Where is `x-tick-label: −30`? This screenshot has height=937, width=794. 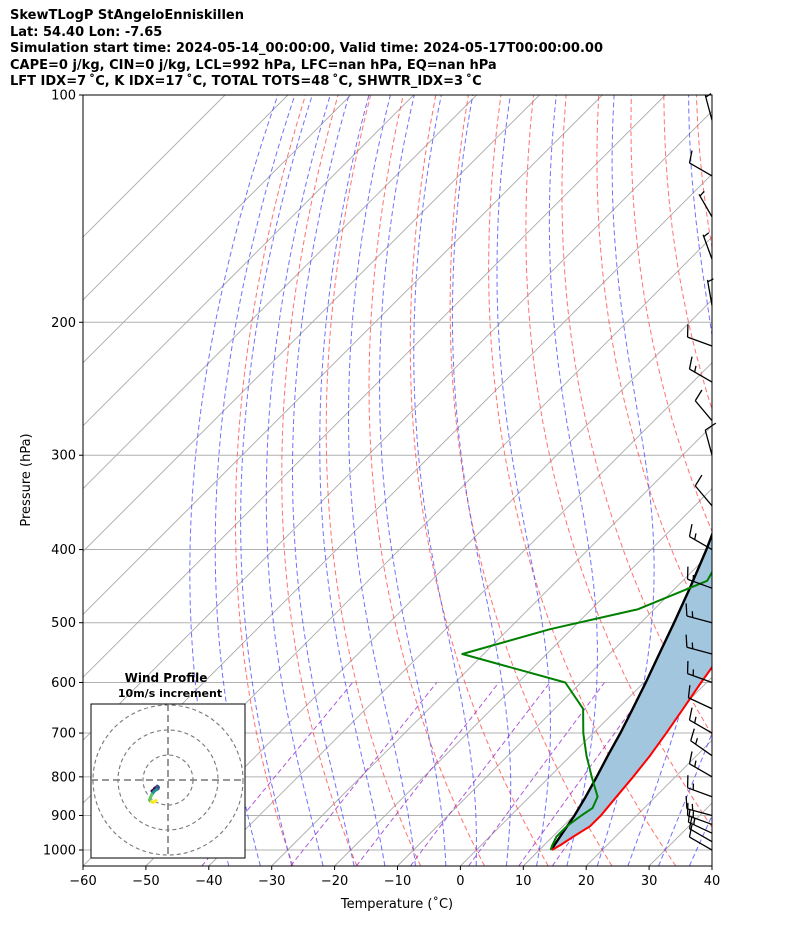 x-tick-label: −30 is located at coordinates (271, 881).